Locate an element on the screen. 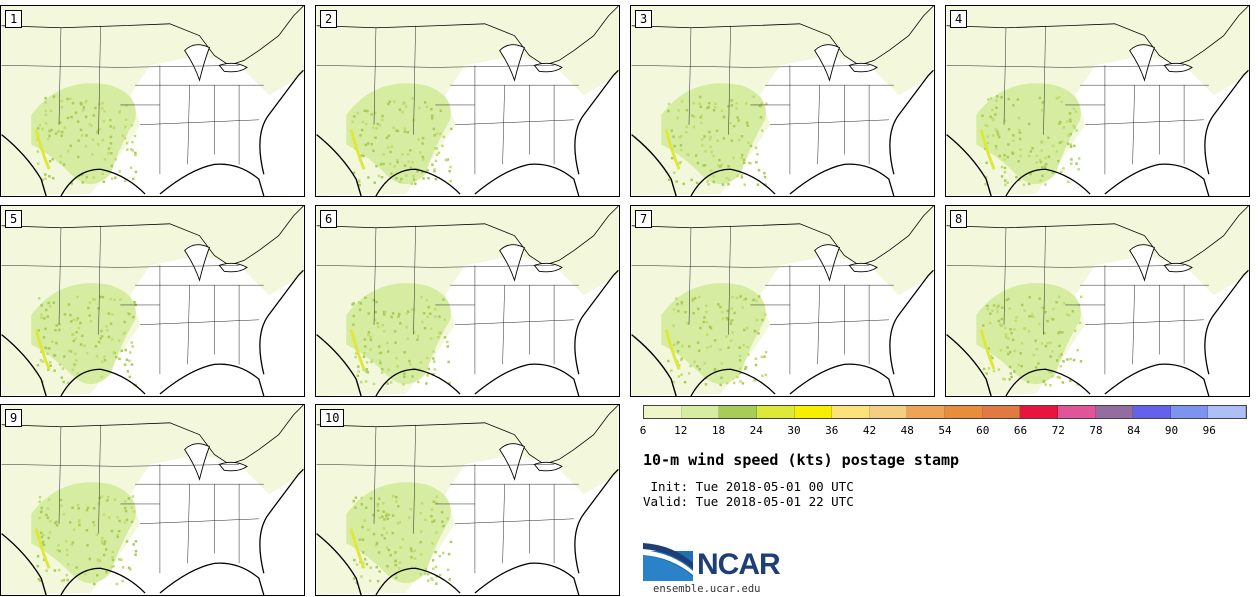 This screenshot has width=1260, height=597. coast-line is located at coordinates (654, 165).